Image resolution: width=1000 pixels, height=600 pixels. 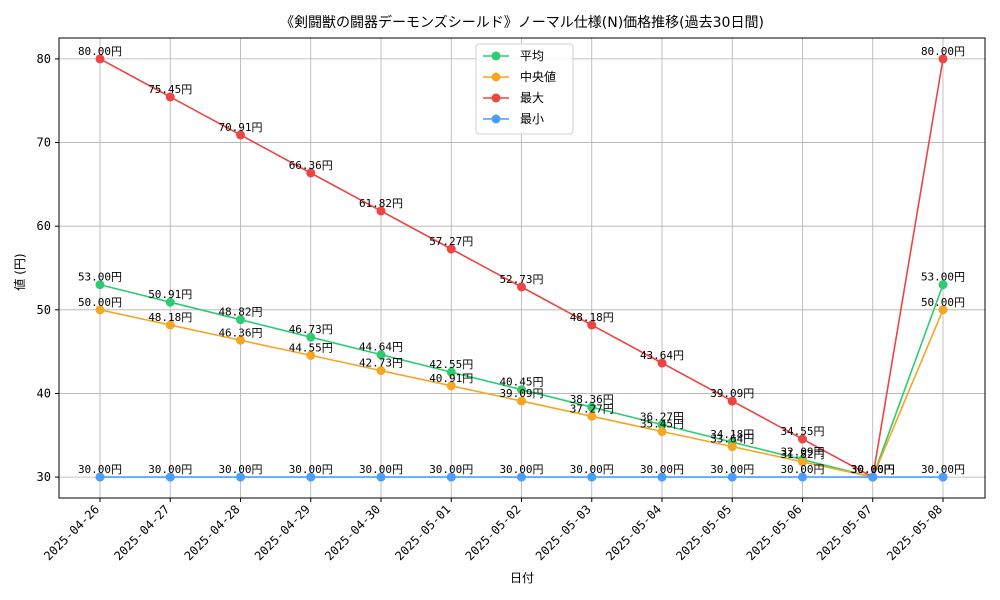 What do you see at coordinates (513, 119) in the screenshot?
I see `legend-item: 最小` at bounding box center [513, 119].